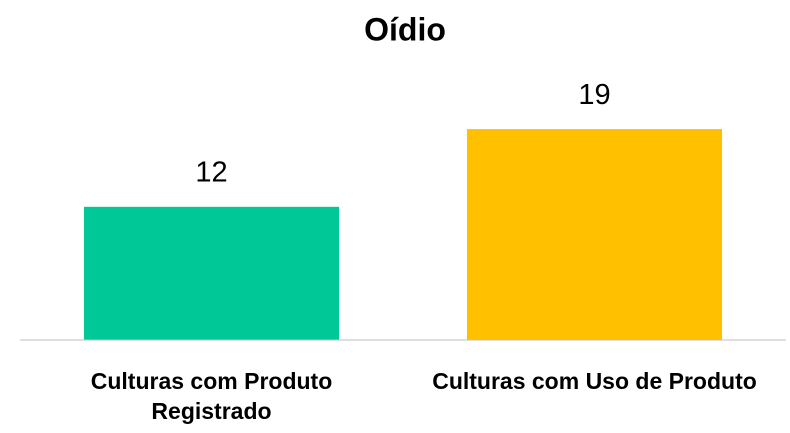 This screenshot has height=433, width=790. What do you see at coordinates (594, 381) in the screenshot?
I see `x-tick-label: Culturas com Uso de Produto` at bounding box center [594, 381].